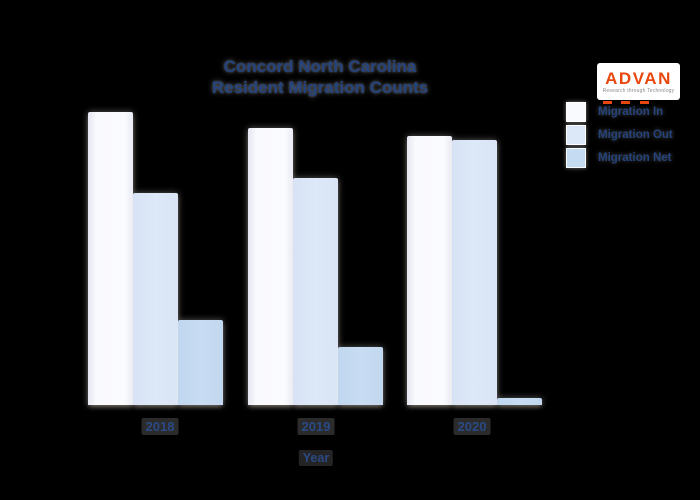  Describe the element at coordinates (110, 258) in the screenshot. I see `bar-migration-in-2018` at that location.